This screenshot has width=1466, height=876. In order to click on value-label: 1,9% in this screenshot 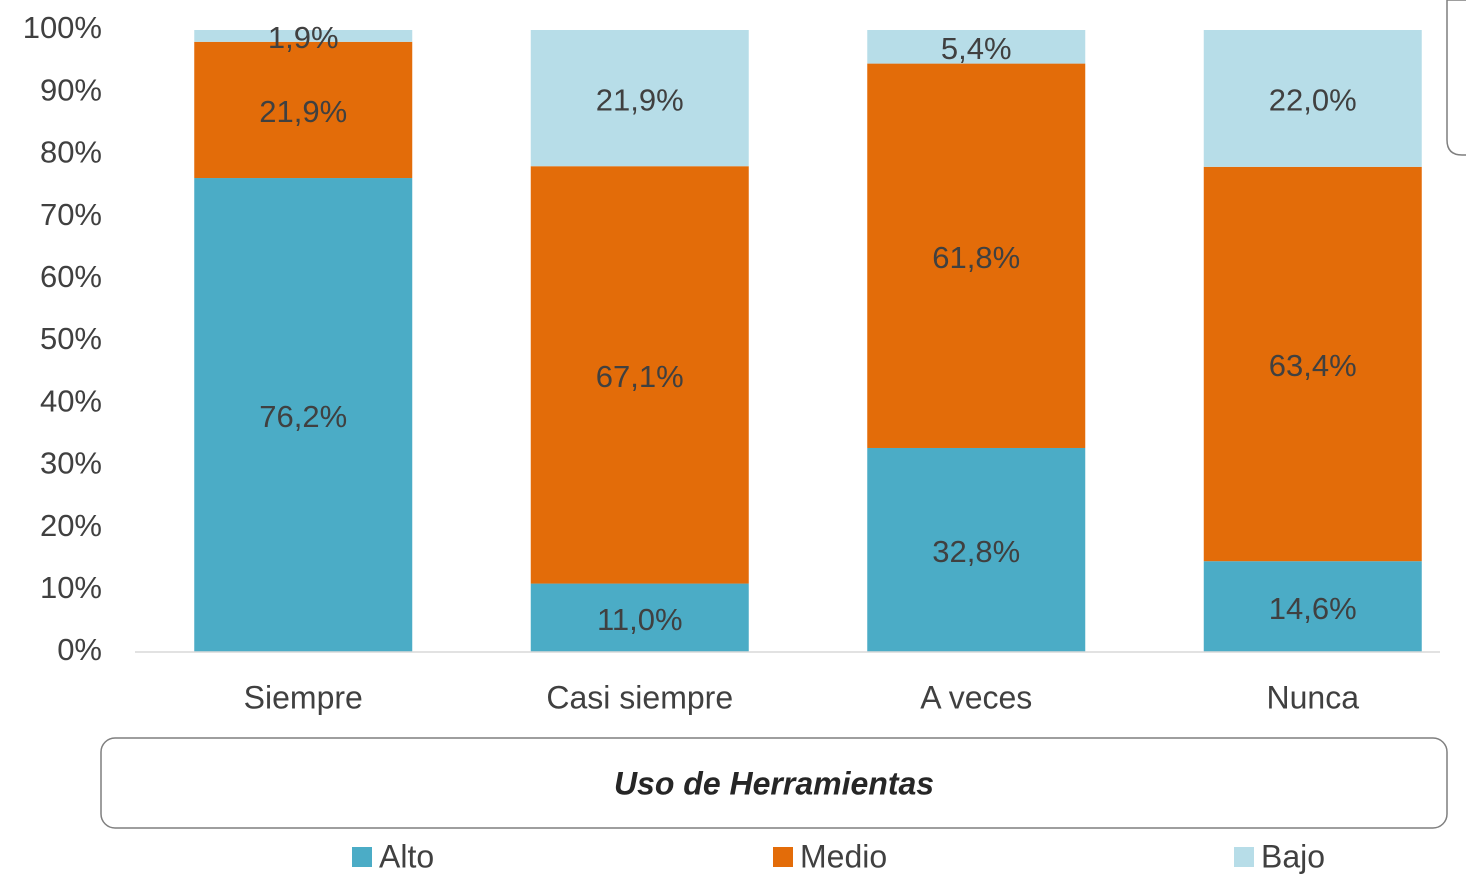, I will do `click(303, 37)`.